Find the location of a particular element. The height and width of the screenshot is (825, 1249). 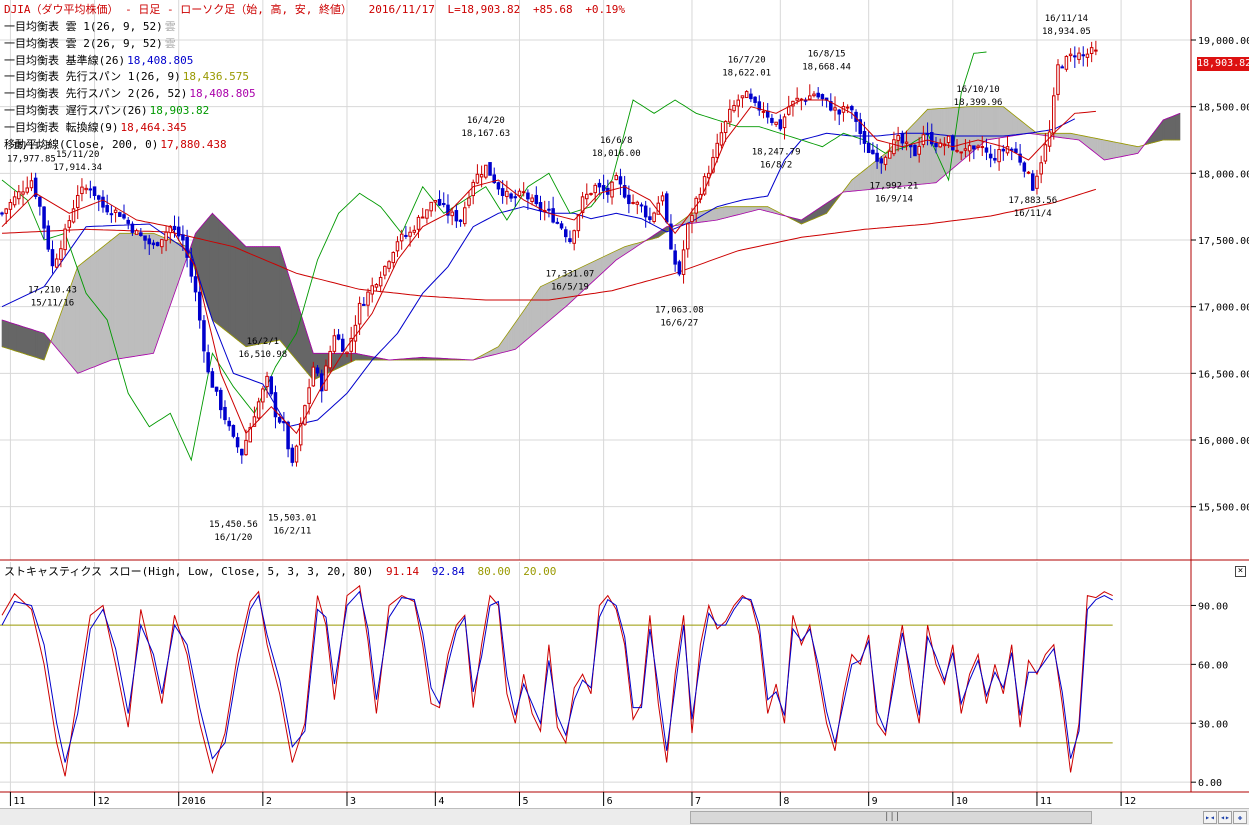

zoom-in-button: ▸◂ is located at coordinates (1210, 817).